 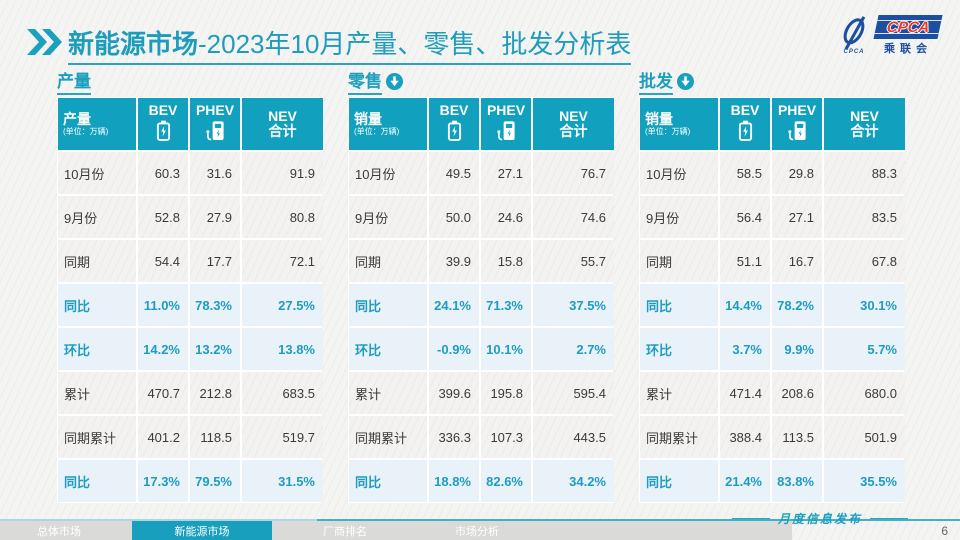 I want to click on section-title-label: 零售, so click(x=365, y=81).